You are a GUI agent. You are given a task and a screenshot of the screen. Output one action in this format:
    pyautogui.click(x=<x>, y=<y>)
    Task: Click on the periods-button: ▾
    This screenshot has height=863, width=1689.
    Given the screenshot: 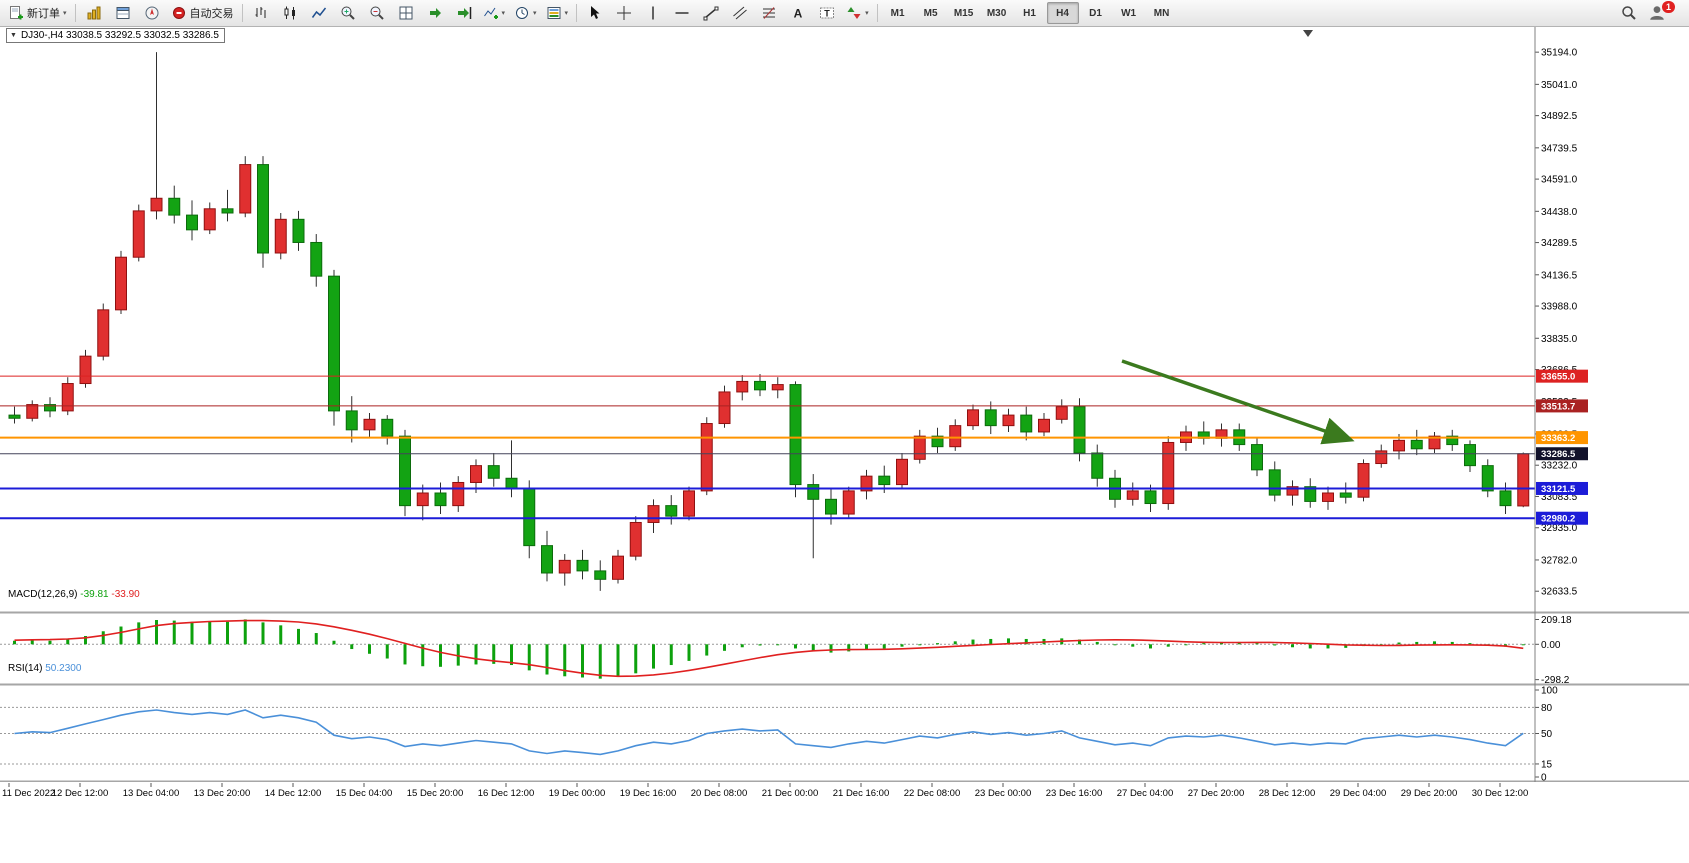 What is the action you would take?
    pyautogui.click(x=525, y=13)
    